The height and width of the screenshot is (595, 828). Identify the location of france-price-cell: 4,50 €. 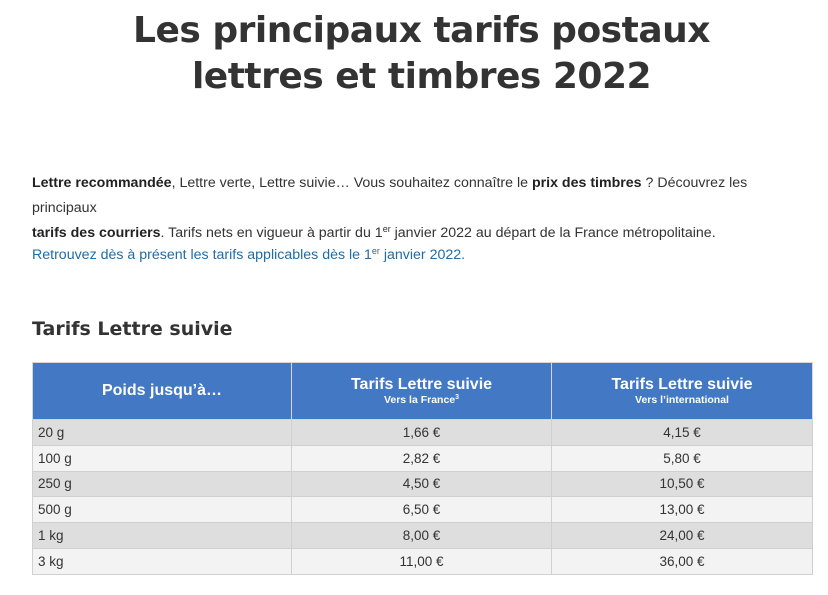
(421, 484).